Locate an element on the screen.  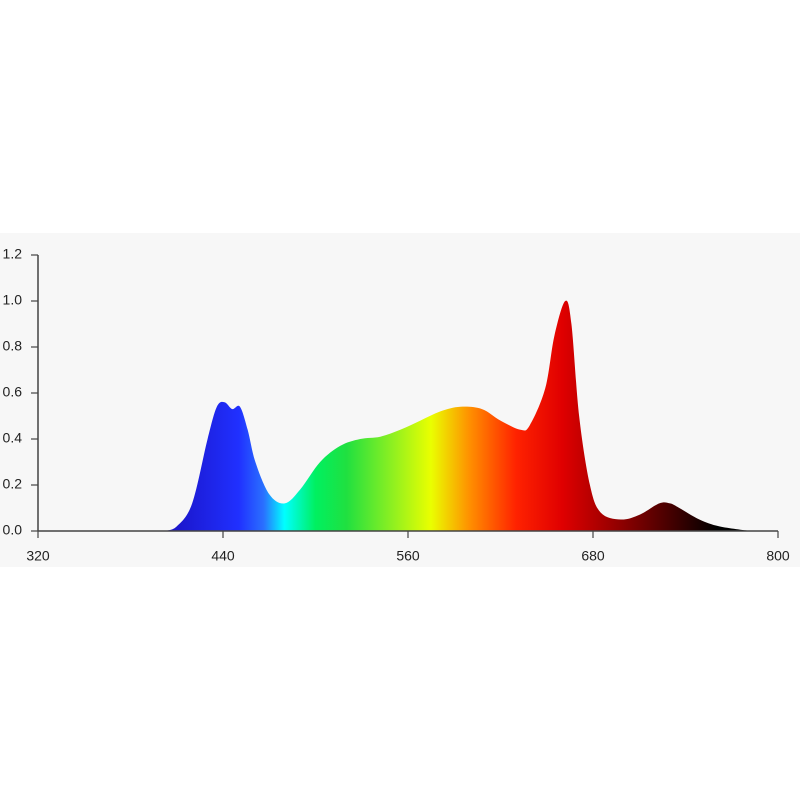
x-tick-label: 440 is located at coordinates (223, 556).